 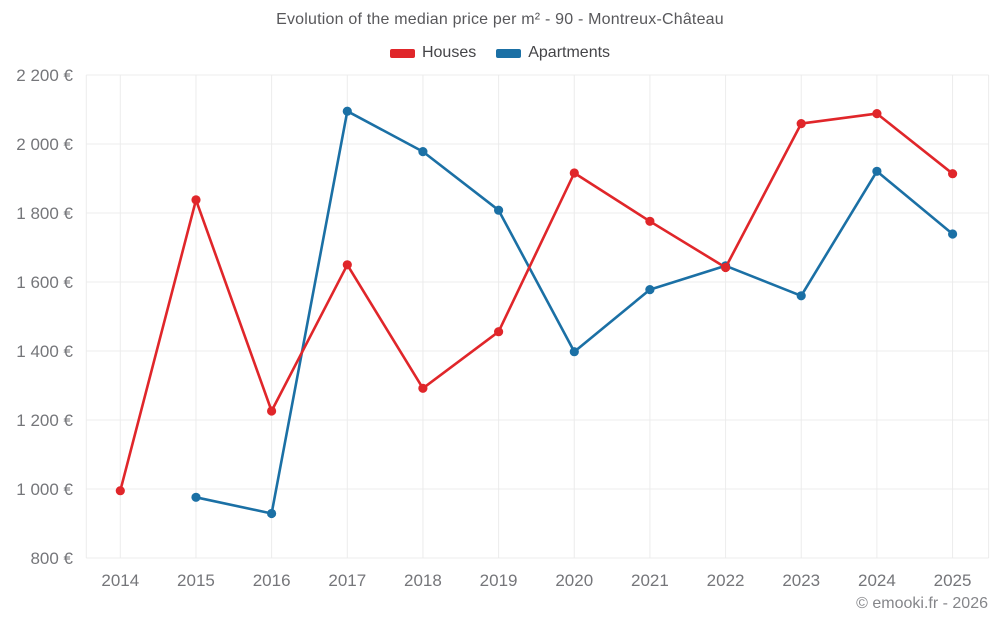 What do you see at coordinates (423, 388) in the screenshot?
I see `data-point-houses-2018` at bounding box center [423, 388].